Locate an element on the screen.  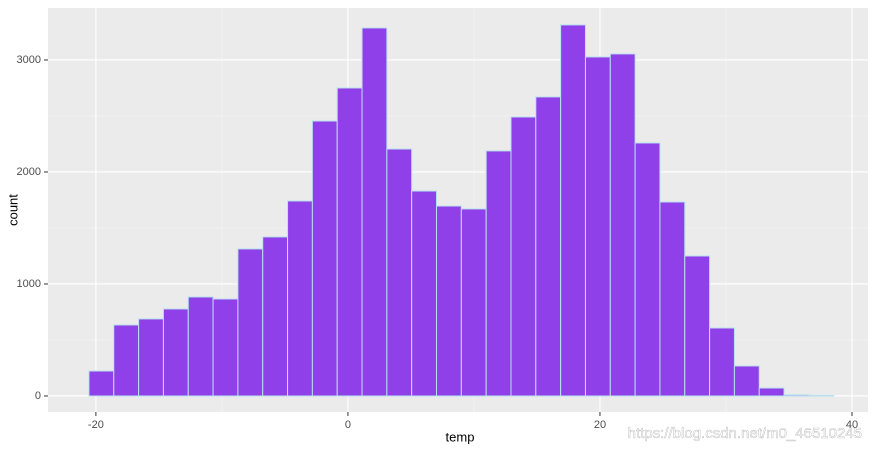
y-tick-label: 2000 is located at coordinates (29, 172).